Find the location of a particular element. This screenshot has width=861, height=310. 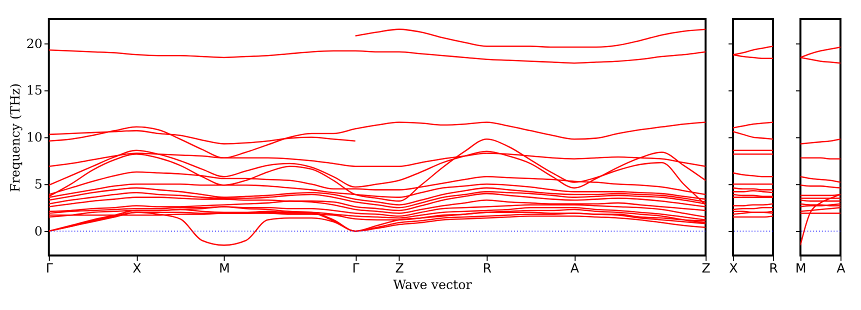

y-tick-label: 15 is located at coordinates (34, 90).